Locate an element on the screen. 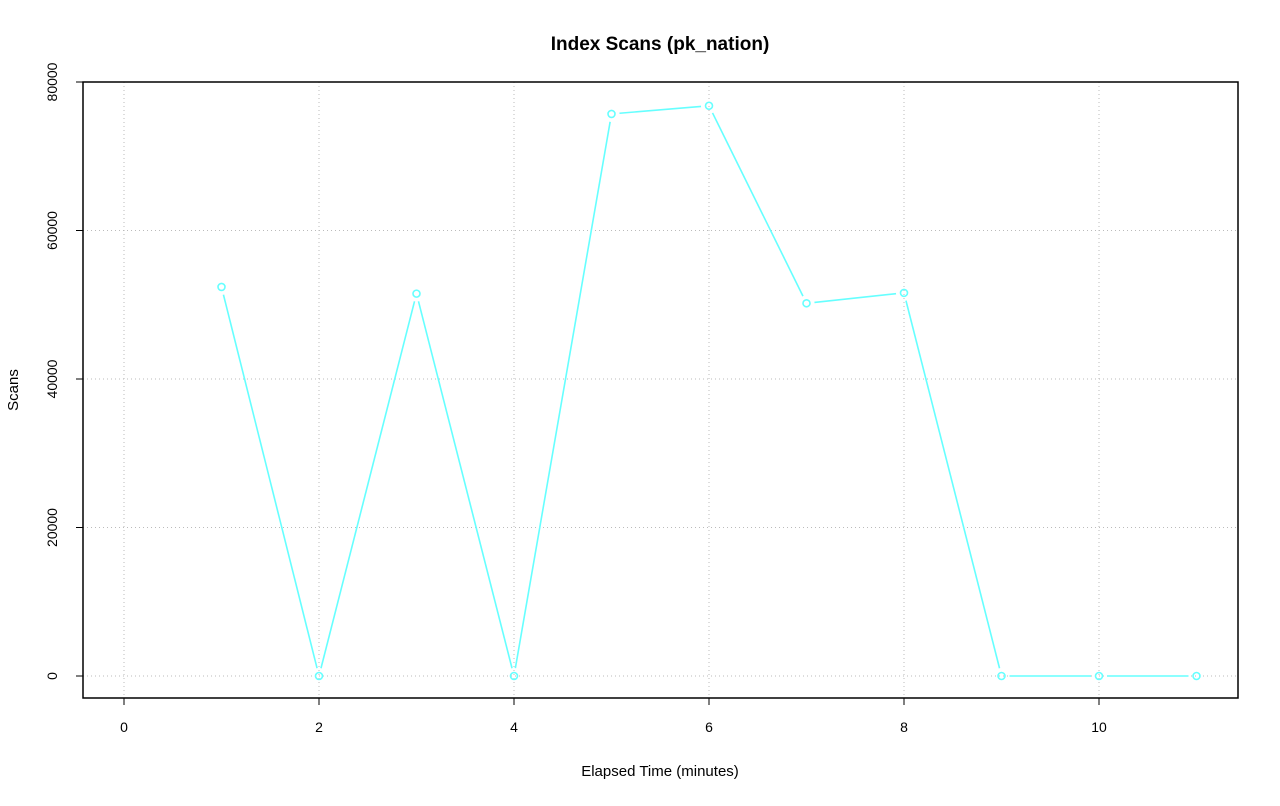 This screenshot has width=1280, height=806. chart-title: Index Scans (pk_nation) is located at coordinates (660, 44).